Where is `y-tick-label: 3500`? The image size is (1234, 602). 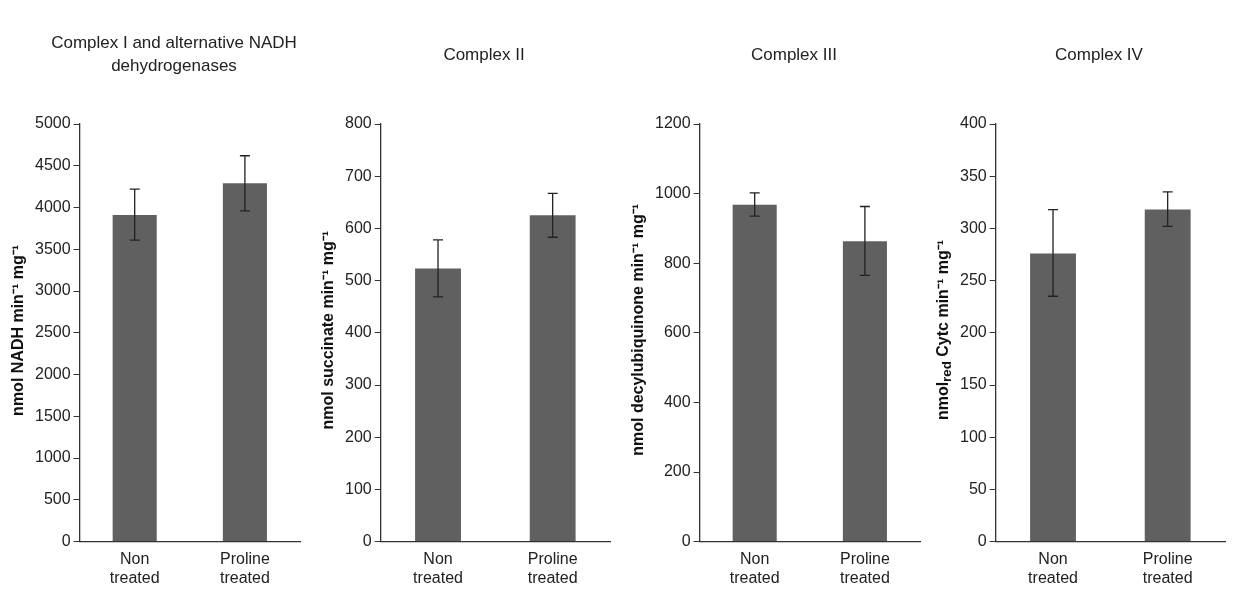 y-tick-label: 3500 is located at coordinates (53, 248).